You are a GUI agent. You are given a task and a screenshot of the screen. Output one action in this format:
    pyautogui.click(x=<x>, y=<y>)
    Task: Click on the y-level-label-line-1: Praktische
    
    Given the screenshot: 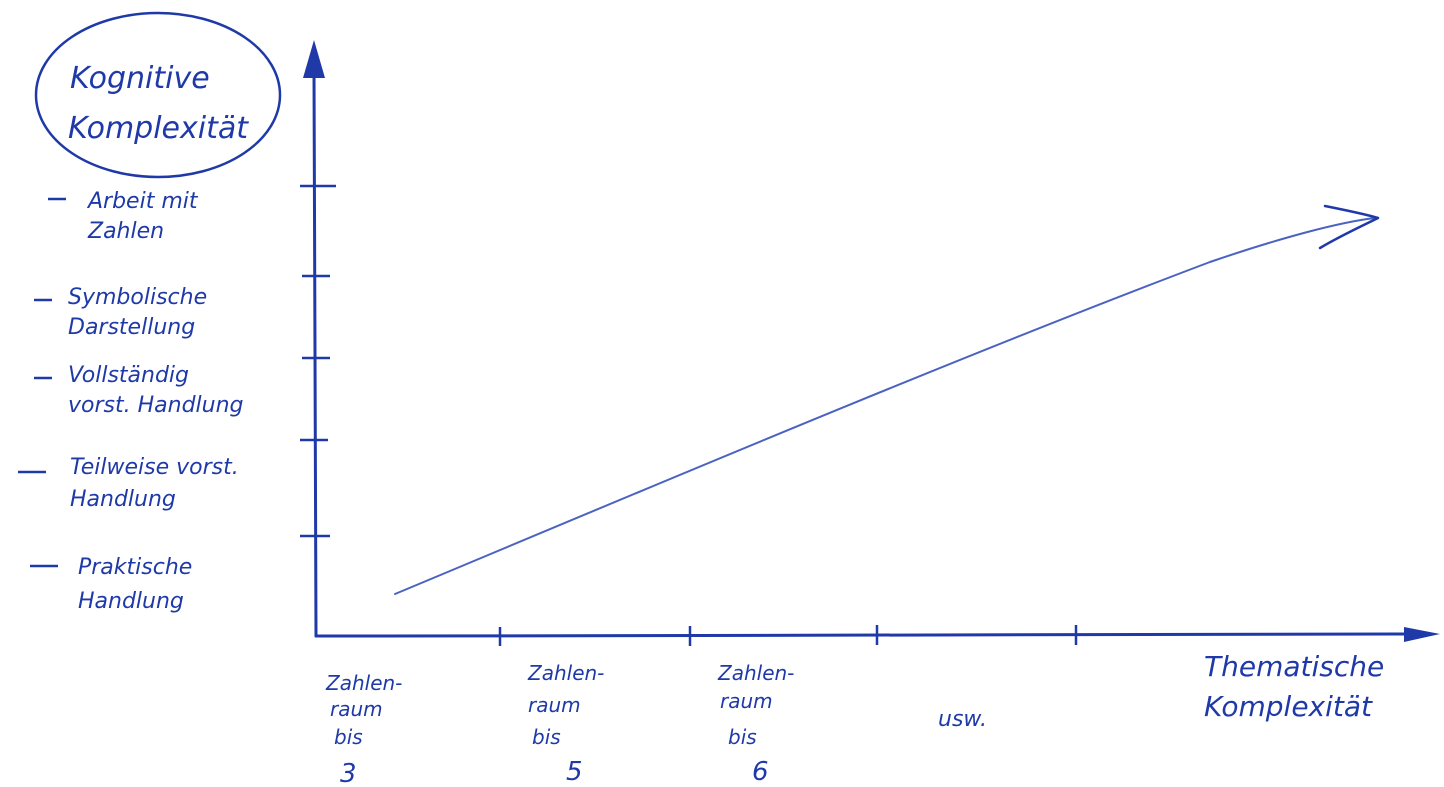 What is the action you would take?
    pyautogui.click(x=135, y=567)
    